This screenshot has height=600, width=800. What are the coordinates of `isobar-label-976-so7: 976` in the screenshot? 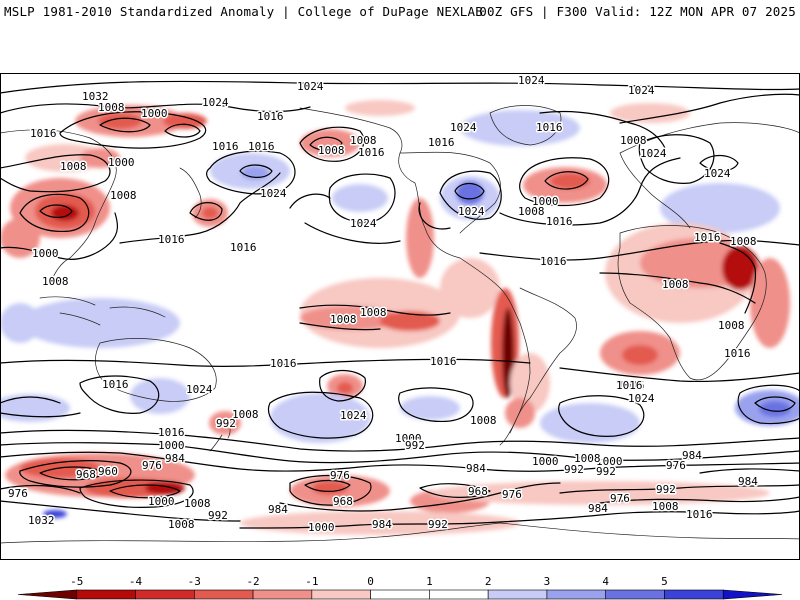 It's located at (676, 465).